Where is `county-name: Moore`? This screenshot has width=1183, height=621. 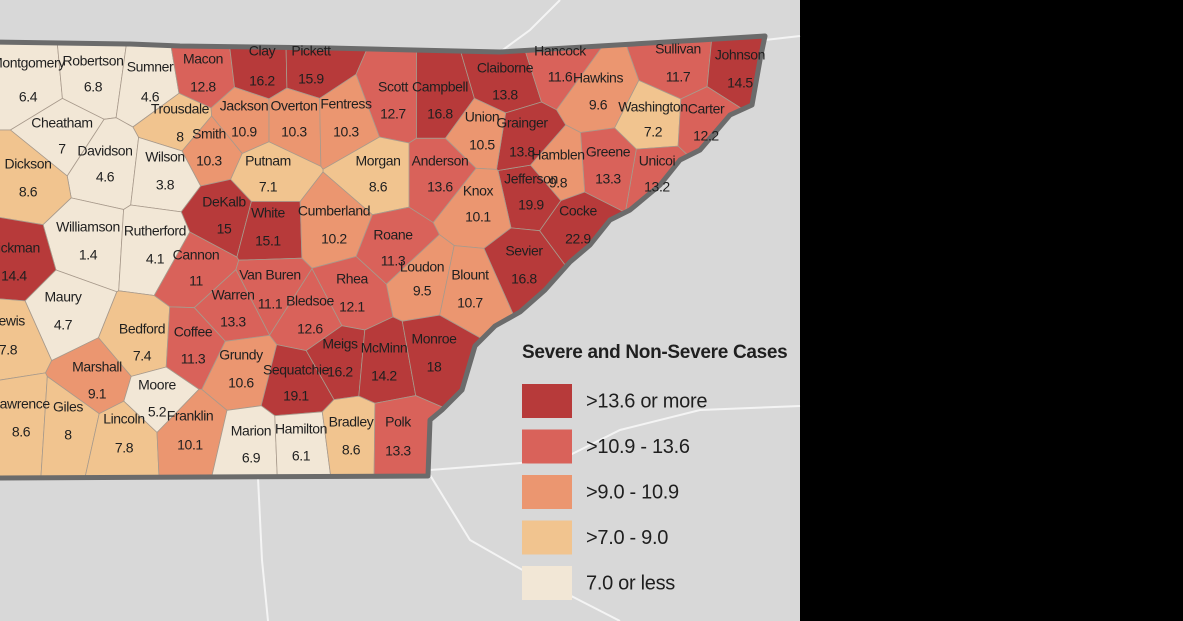
county-name: Moore is located at coordinates (157, 385).